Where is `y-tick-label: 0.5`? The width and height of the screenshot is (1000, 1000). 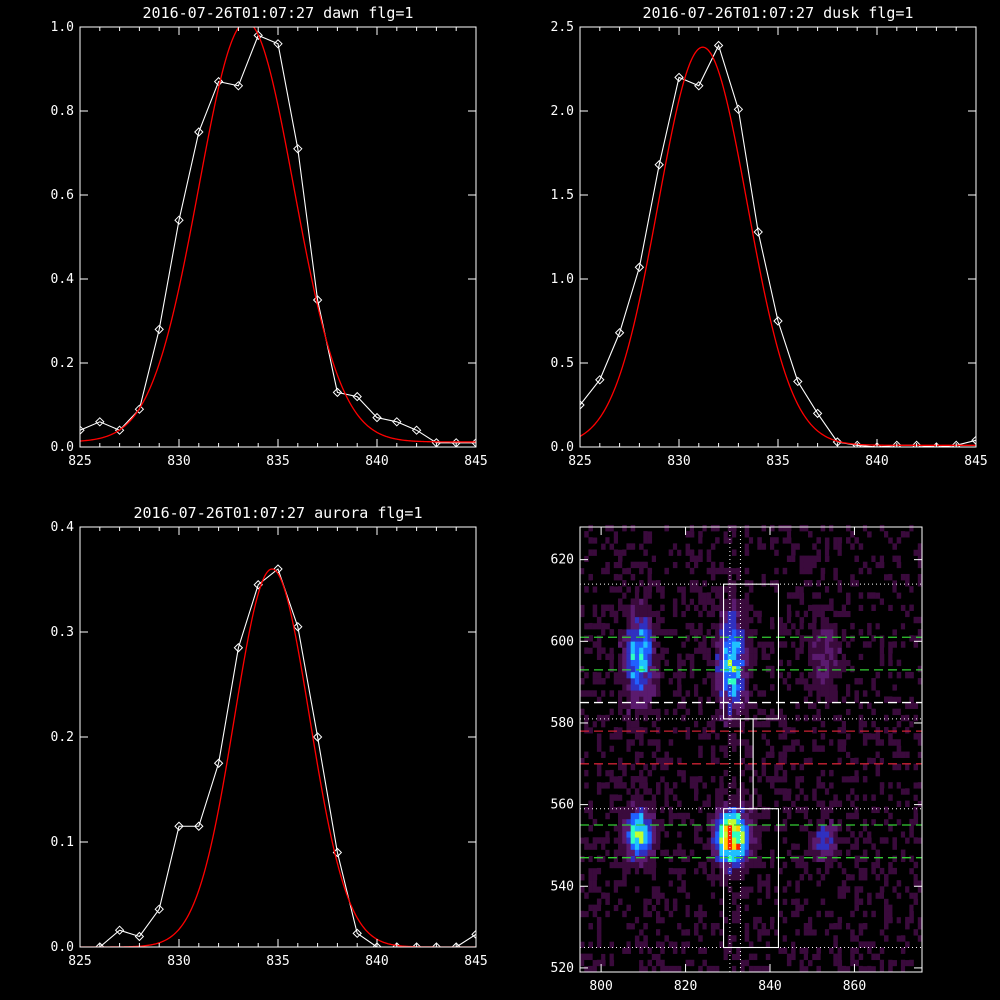
y-tick-label: 0.5 is located at coordinates (562, 363).